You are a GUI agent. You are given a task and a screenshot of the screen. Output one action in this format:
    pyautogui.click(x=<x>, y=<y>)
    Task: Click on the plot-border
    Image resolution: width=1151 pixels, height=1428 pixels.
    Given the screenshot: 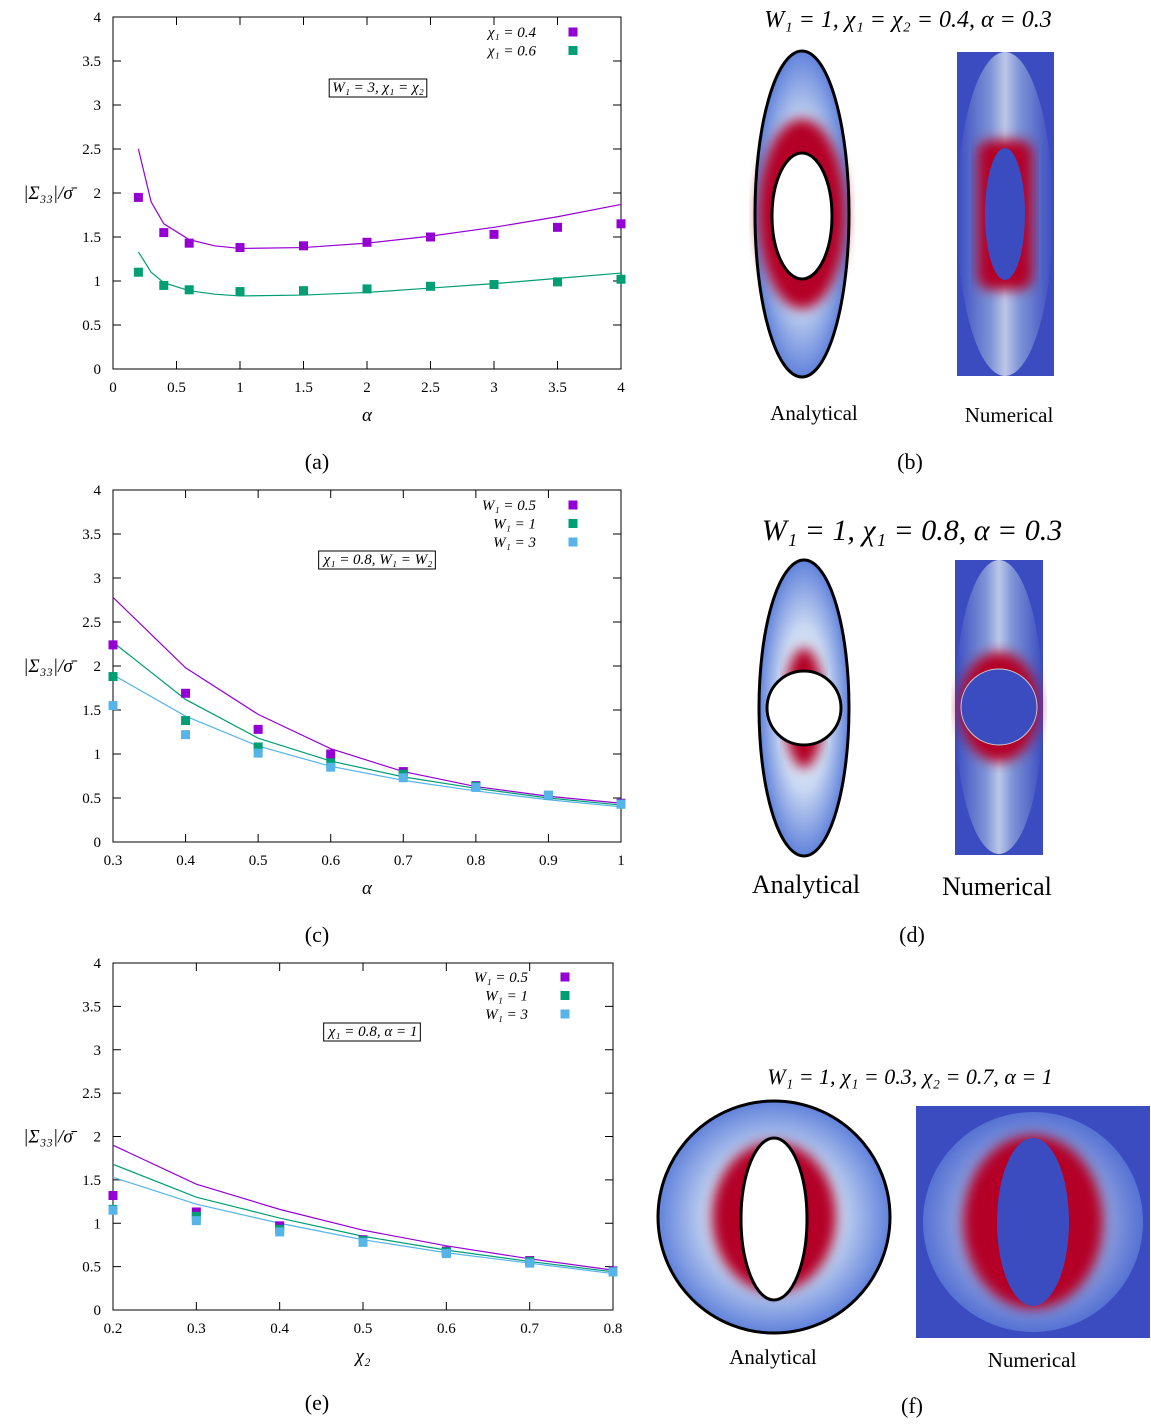 What is the action you would take?
    pyautogui.click(x=367, y=193)
    